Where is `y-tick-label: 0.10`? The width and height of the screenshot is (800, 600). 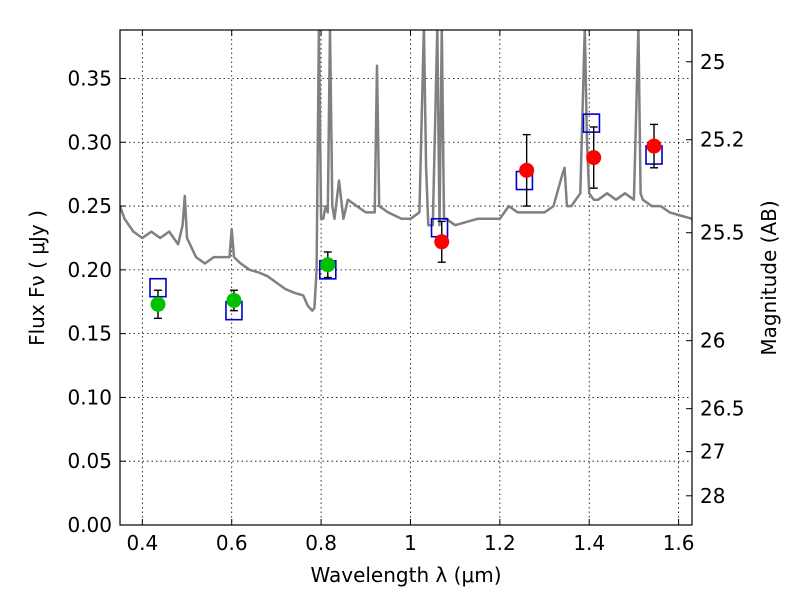
y-tick-label: 0.10 is located at coordinates (89, 397).